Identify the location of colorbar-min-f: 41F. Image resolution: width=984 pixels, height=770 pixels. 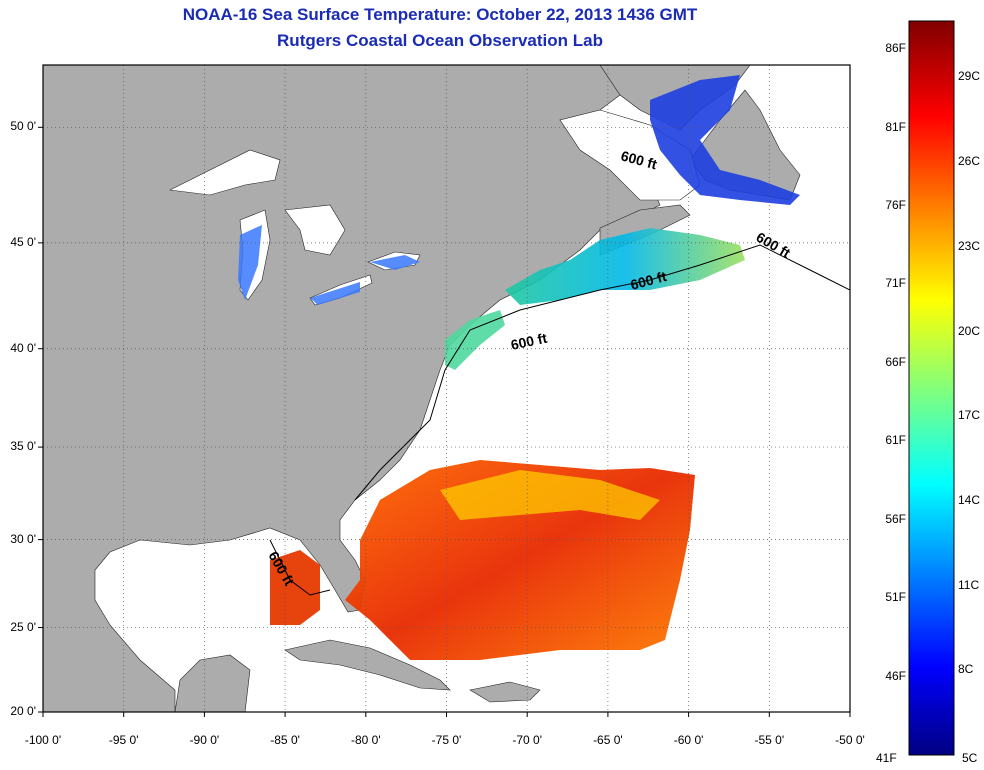
(886, 758).